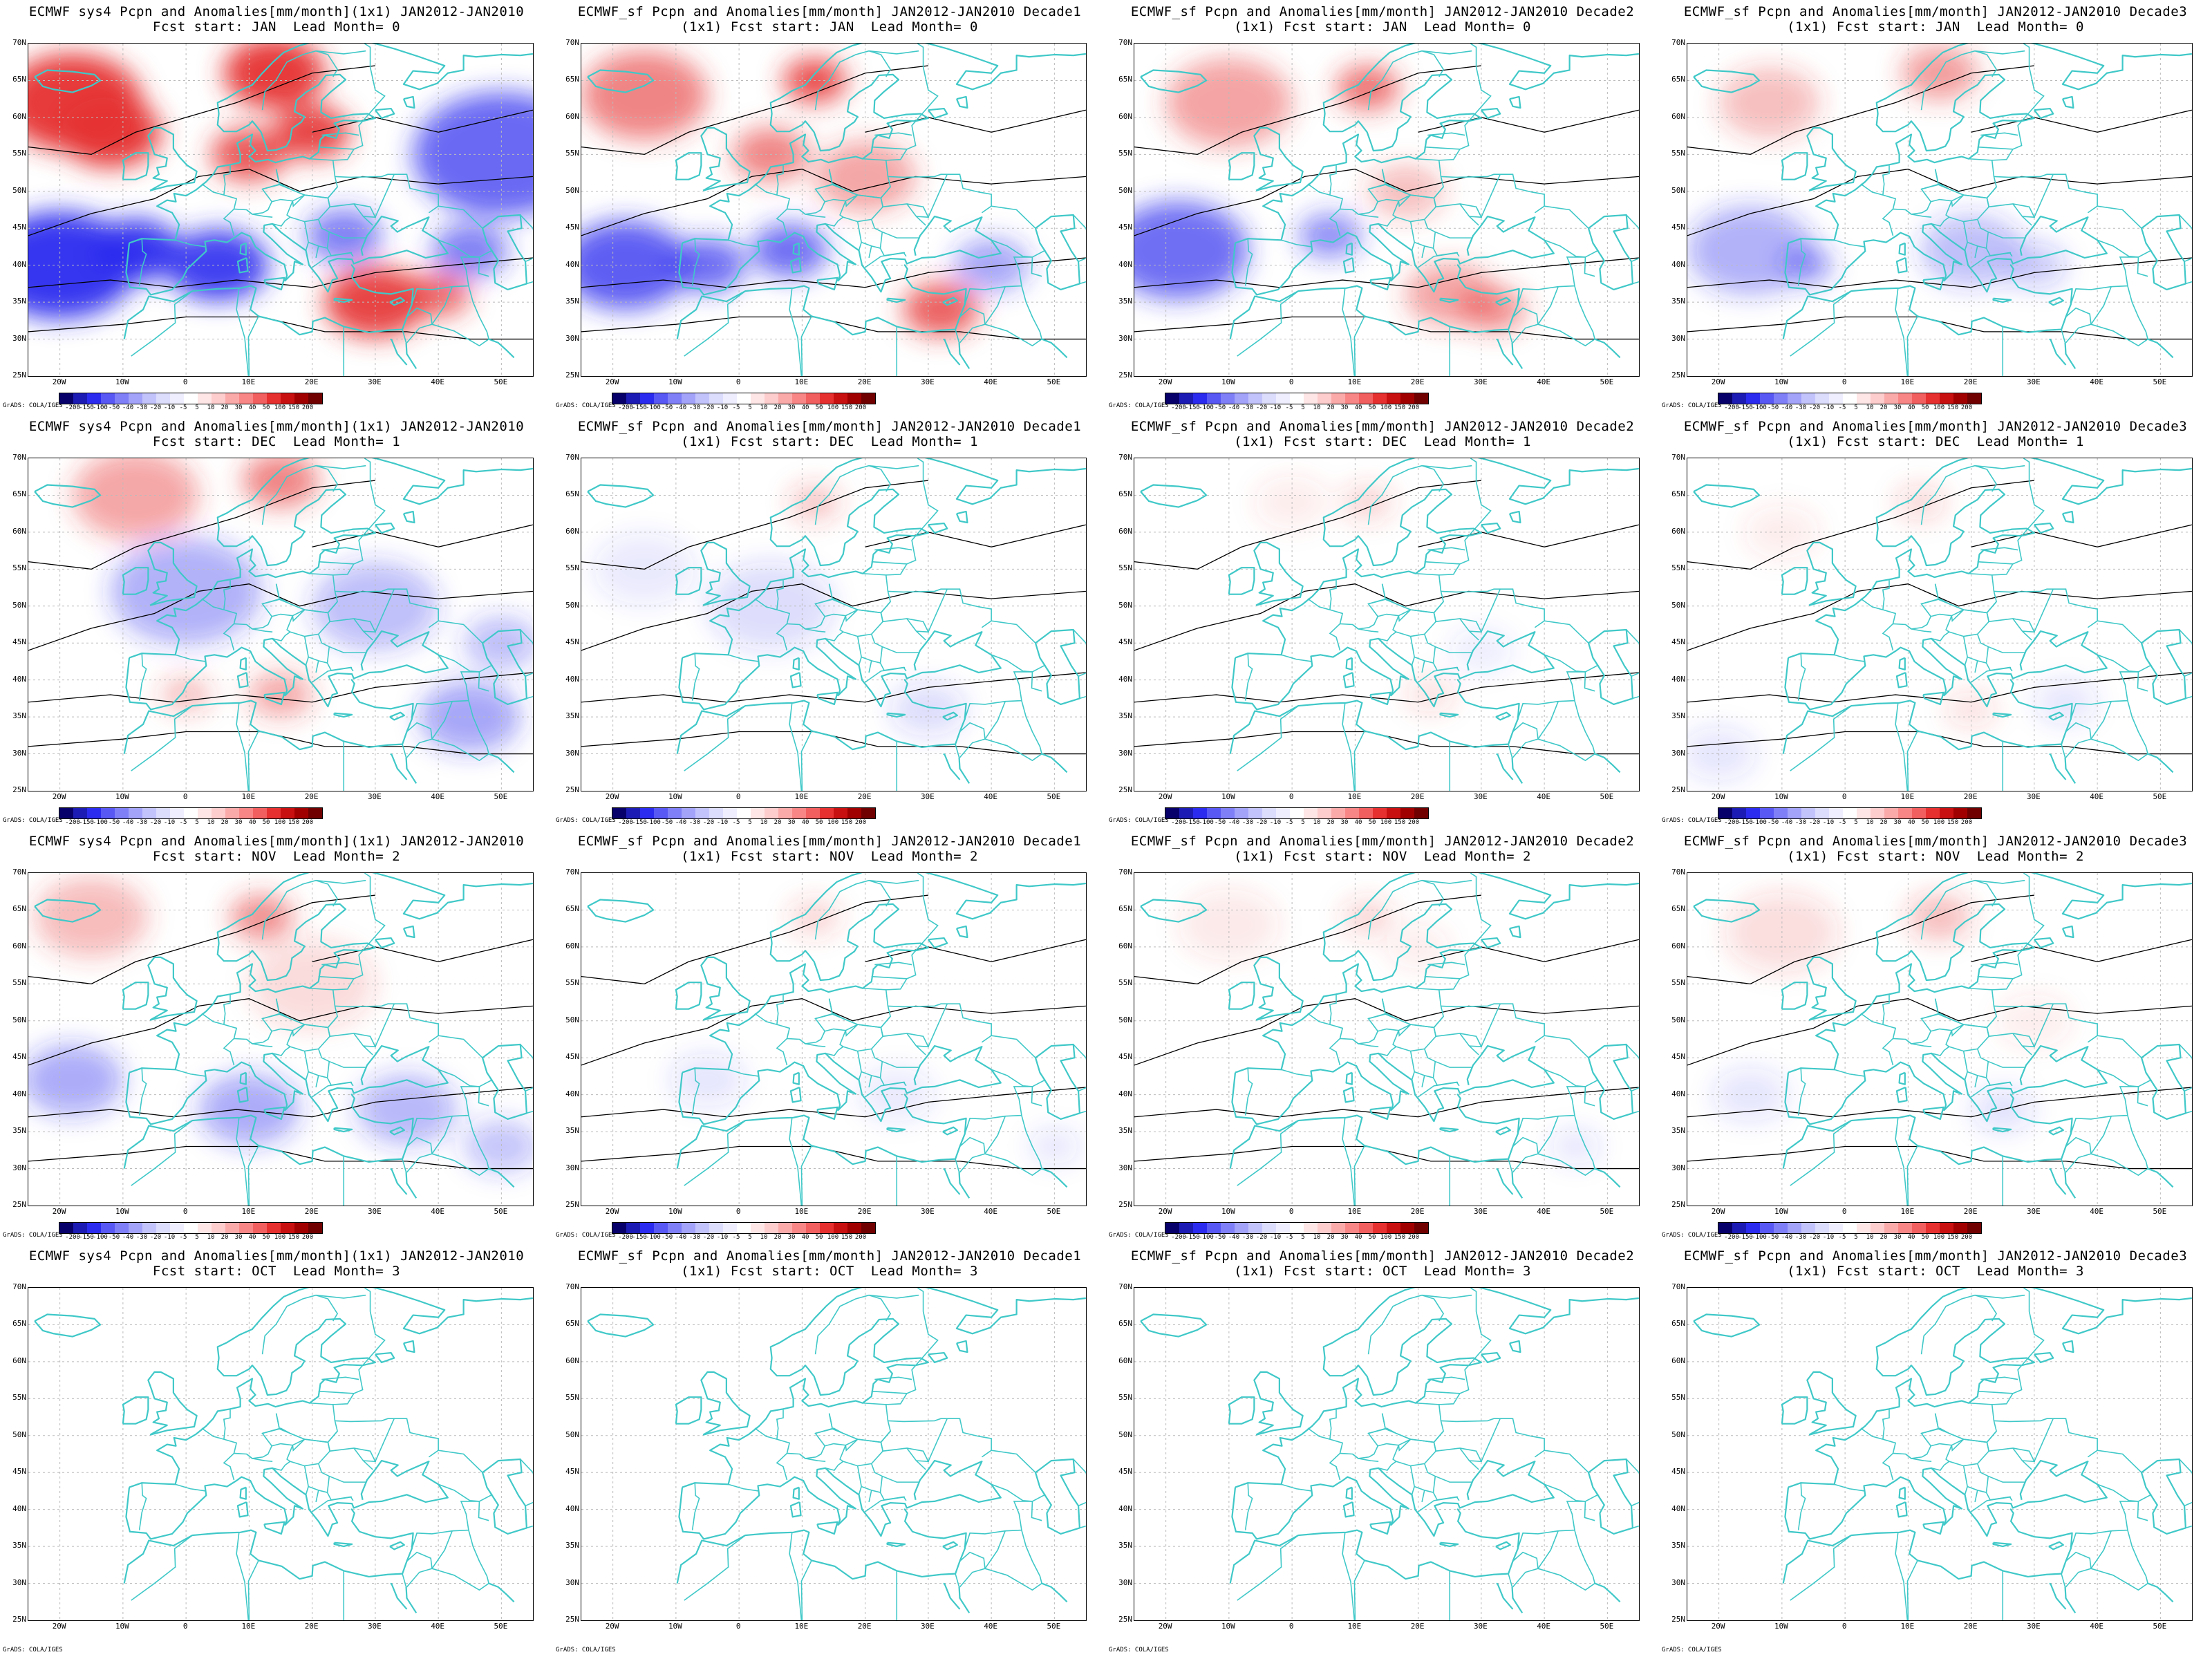 The image size is (2212, 1659). What do you see at coordinates (1382, 441) in the screenshot?
I see `panel-subtitle: (1x1) Fcst start: DEC Lead Month= 1` at bounding box center [1382, 441].